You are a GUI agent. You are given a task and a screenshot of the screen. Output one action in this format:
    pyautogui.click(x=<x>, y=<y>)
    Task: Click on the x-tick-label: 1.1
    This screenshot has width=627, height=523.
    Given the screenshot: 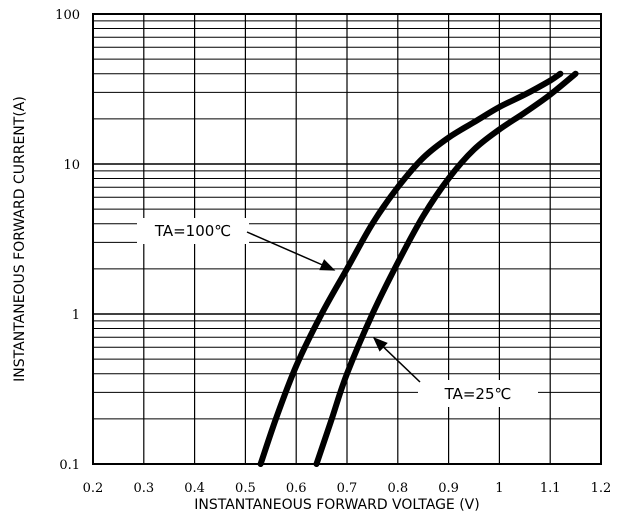 What is the action you would take?
    pyautogui.click(x=550, y=488)
    